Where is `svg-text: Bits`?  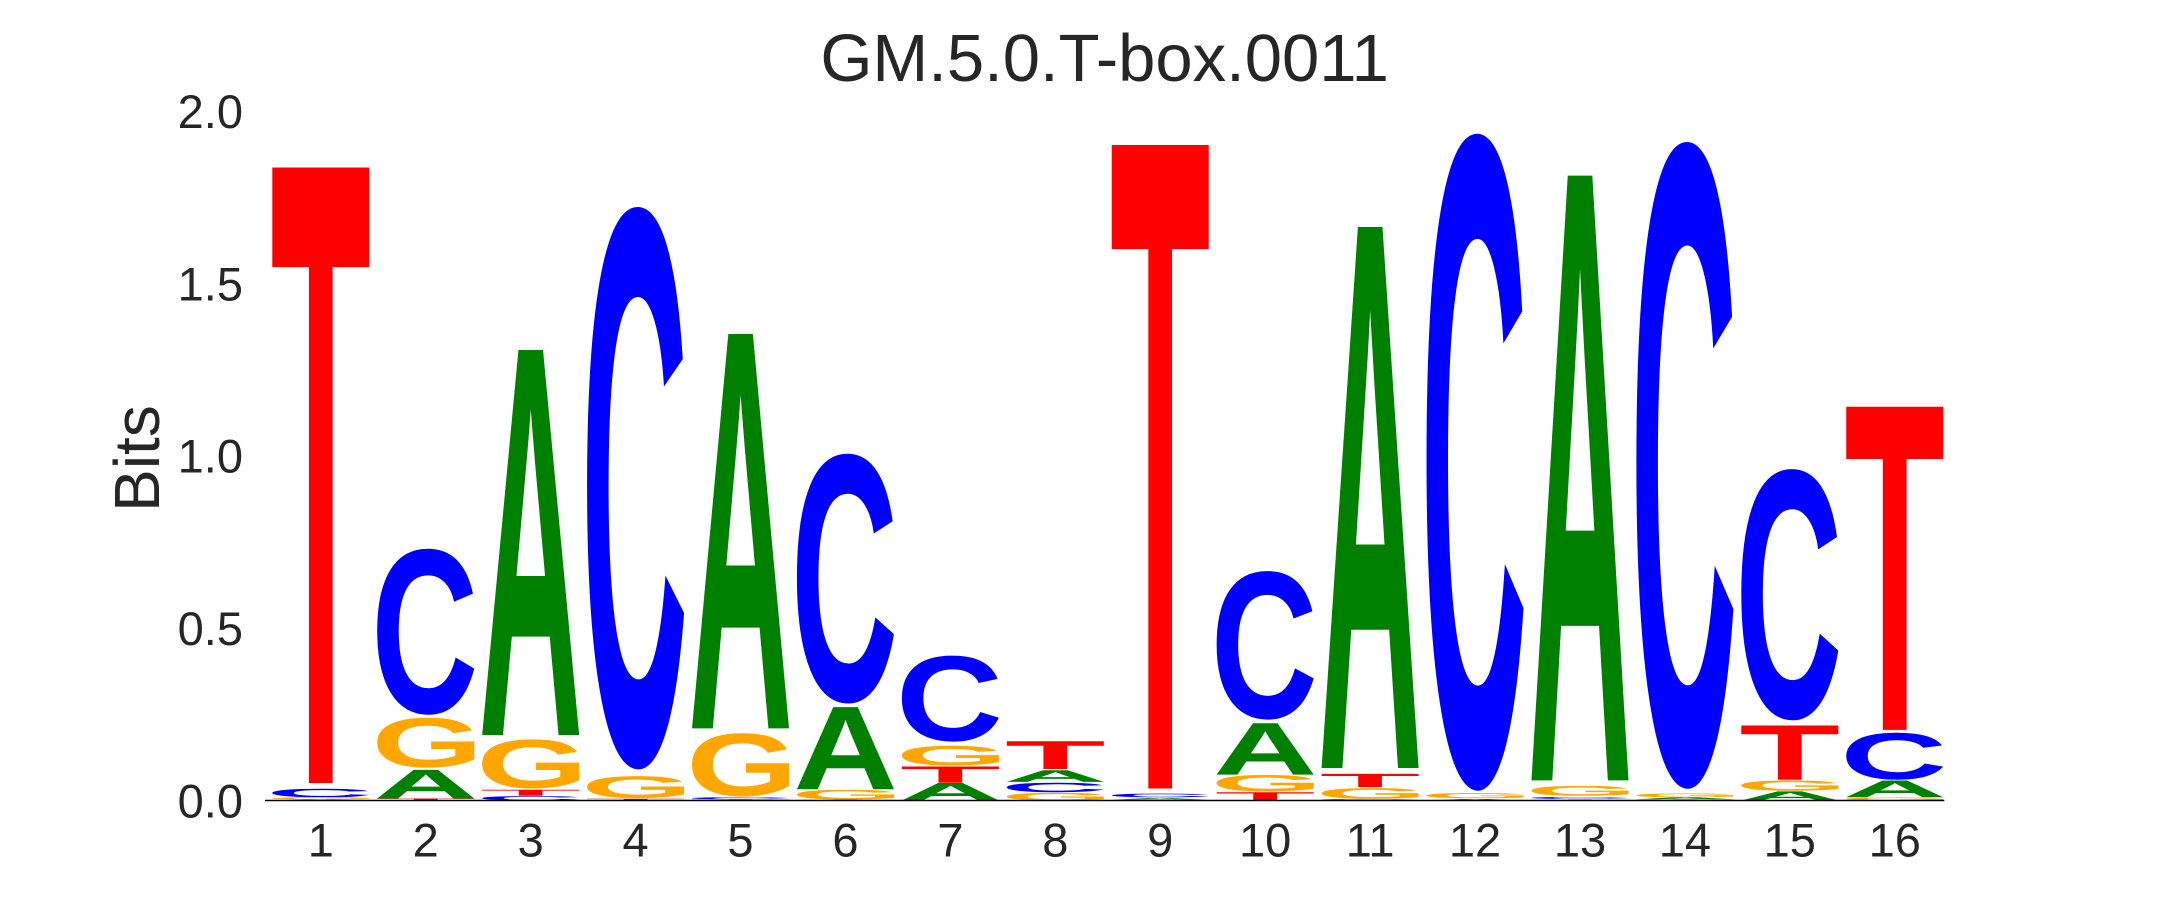 svg-text: Bits is located at coordinates (137, 458).